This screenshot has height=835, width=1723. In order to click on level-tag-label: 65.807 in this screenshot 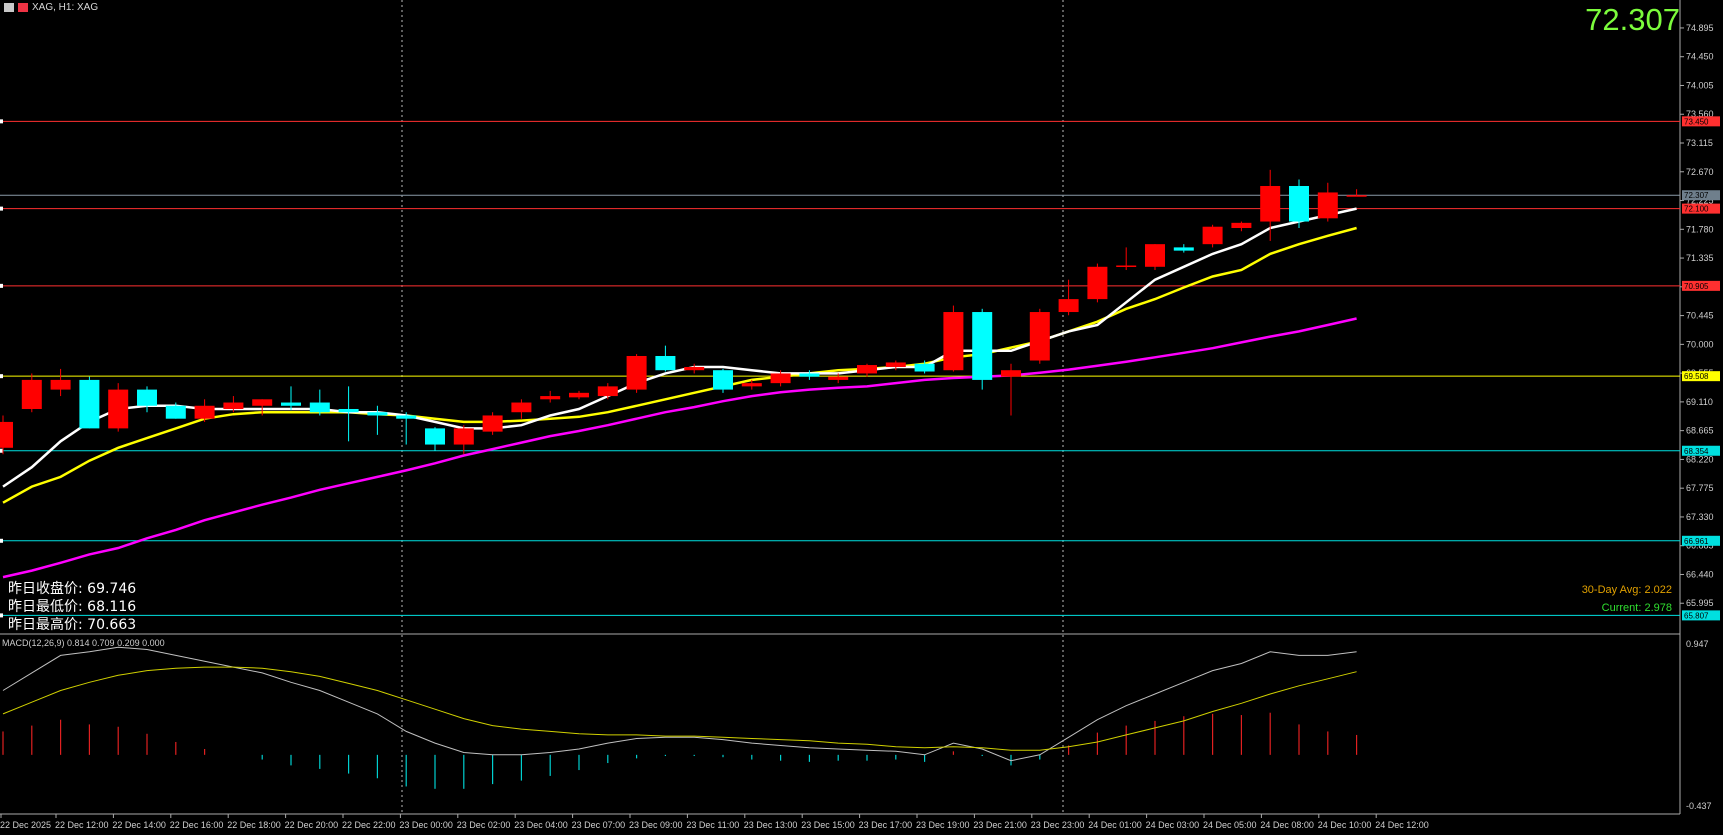, I will do `click(1696, 615)`.